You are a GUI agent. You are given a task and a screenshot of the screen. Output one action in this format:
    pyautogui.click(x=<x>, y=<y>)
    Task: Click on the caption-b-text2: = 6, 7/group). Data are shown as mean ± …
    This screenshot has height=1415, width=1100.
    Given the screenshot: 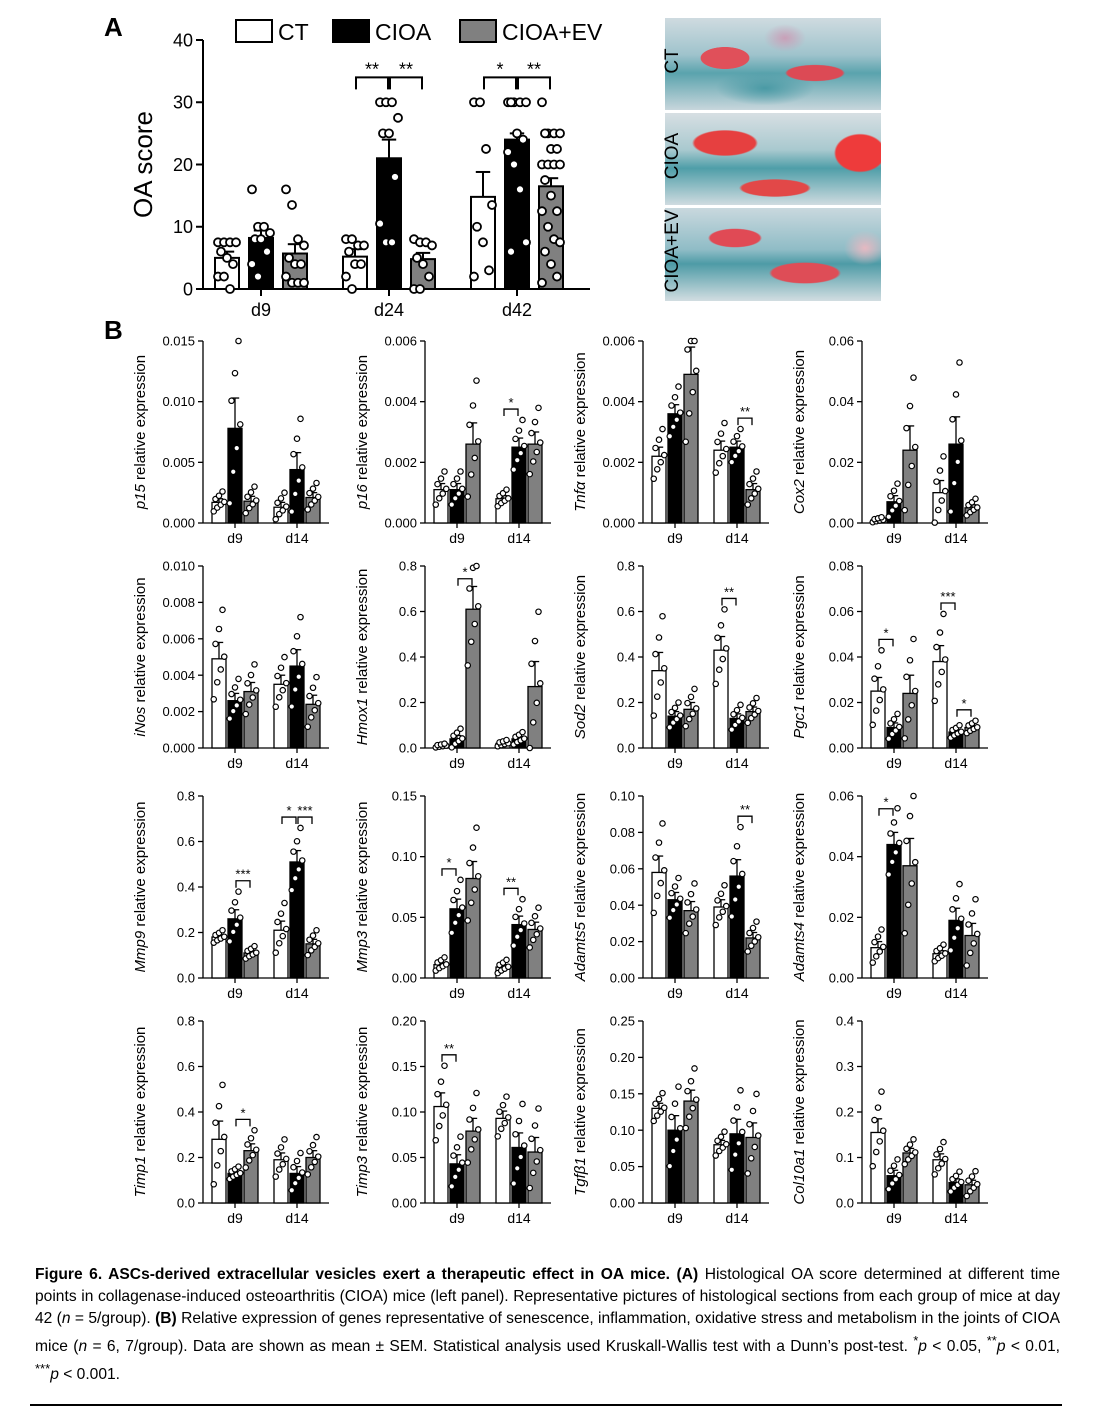 What is the action you would take?
    pyautogui.click(x=500, y=1347)
    